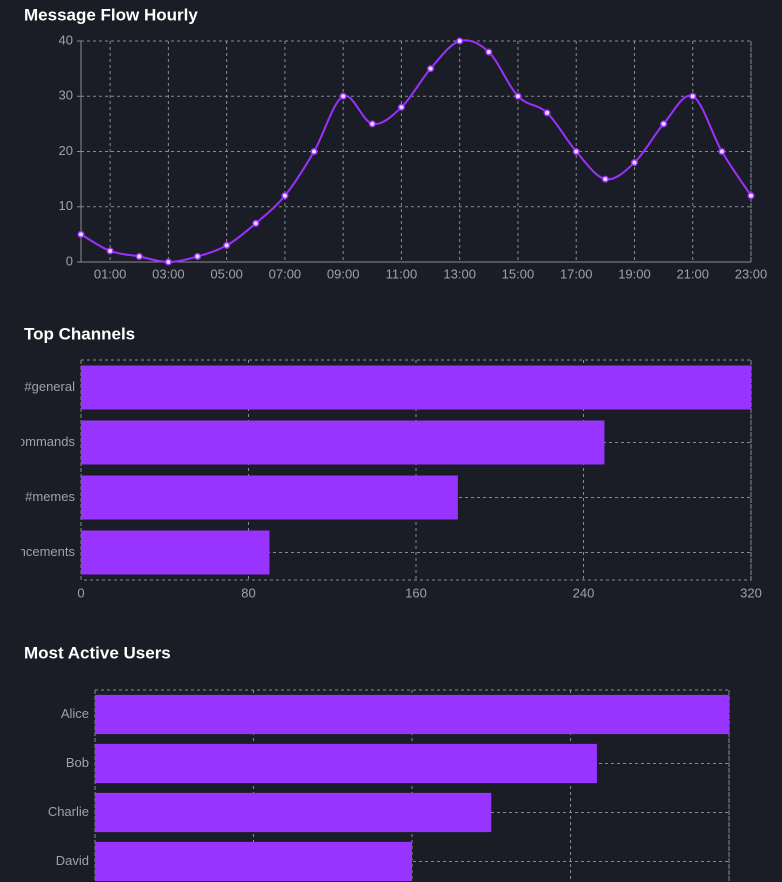  Describe the element at coordinates (459, 273) in the screenshot. I see `x-tick-label: 13:00` at that location.